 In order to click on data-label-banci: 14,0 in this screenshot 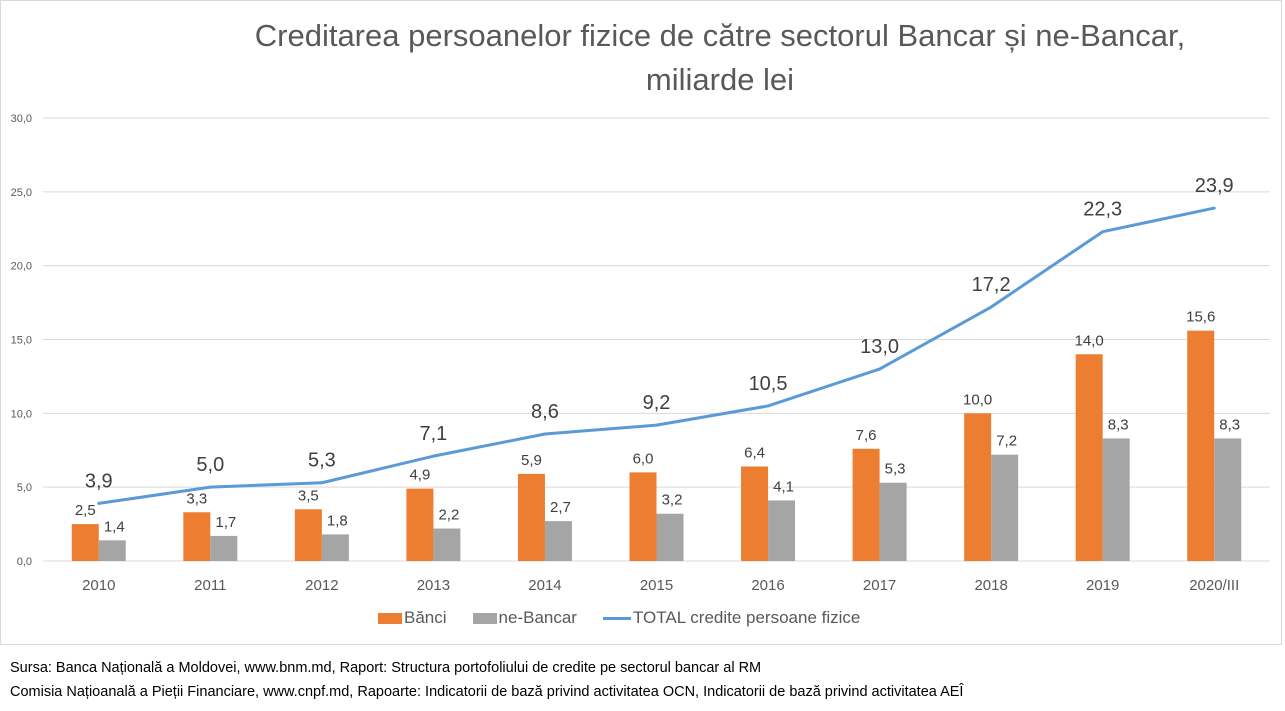, I will do `click(1089, 340)`.